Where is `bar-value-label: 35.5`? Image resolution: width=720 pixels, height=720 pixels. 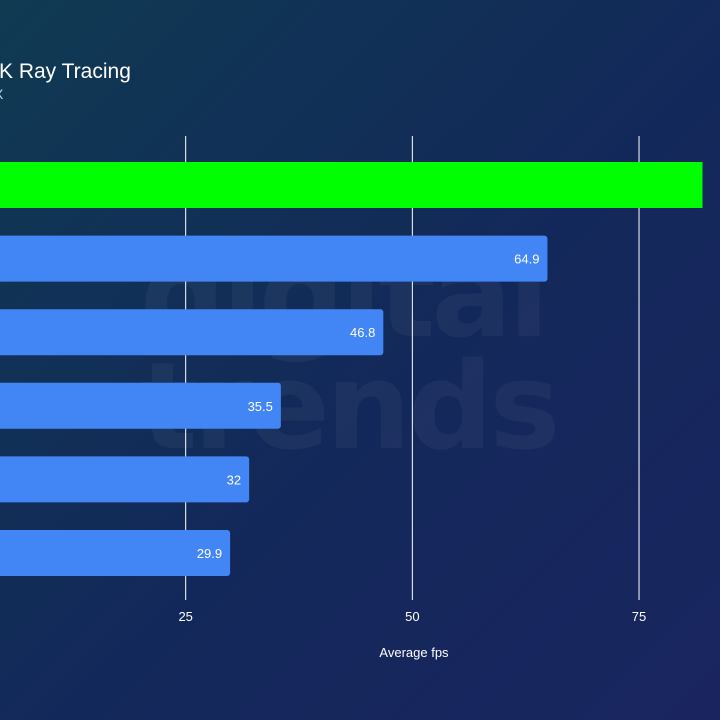 bar-value-label: 35.5 is located at coordinates (260, 406).